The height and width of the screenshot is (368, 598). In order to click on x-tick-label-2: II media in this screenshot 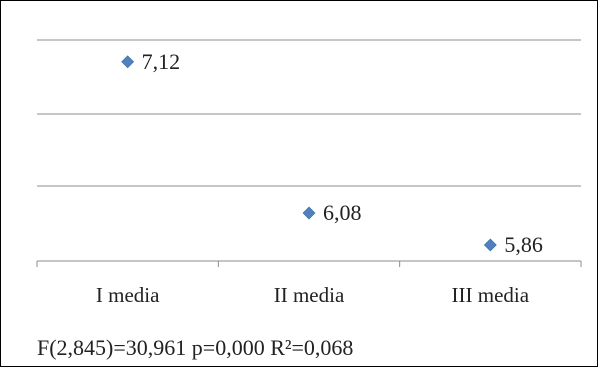, I will do `click(309, 295)`.